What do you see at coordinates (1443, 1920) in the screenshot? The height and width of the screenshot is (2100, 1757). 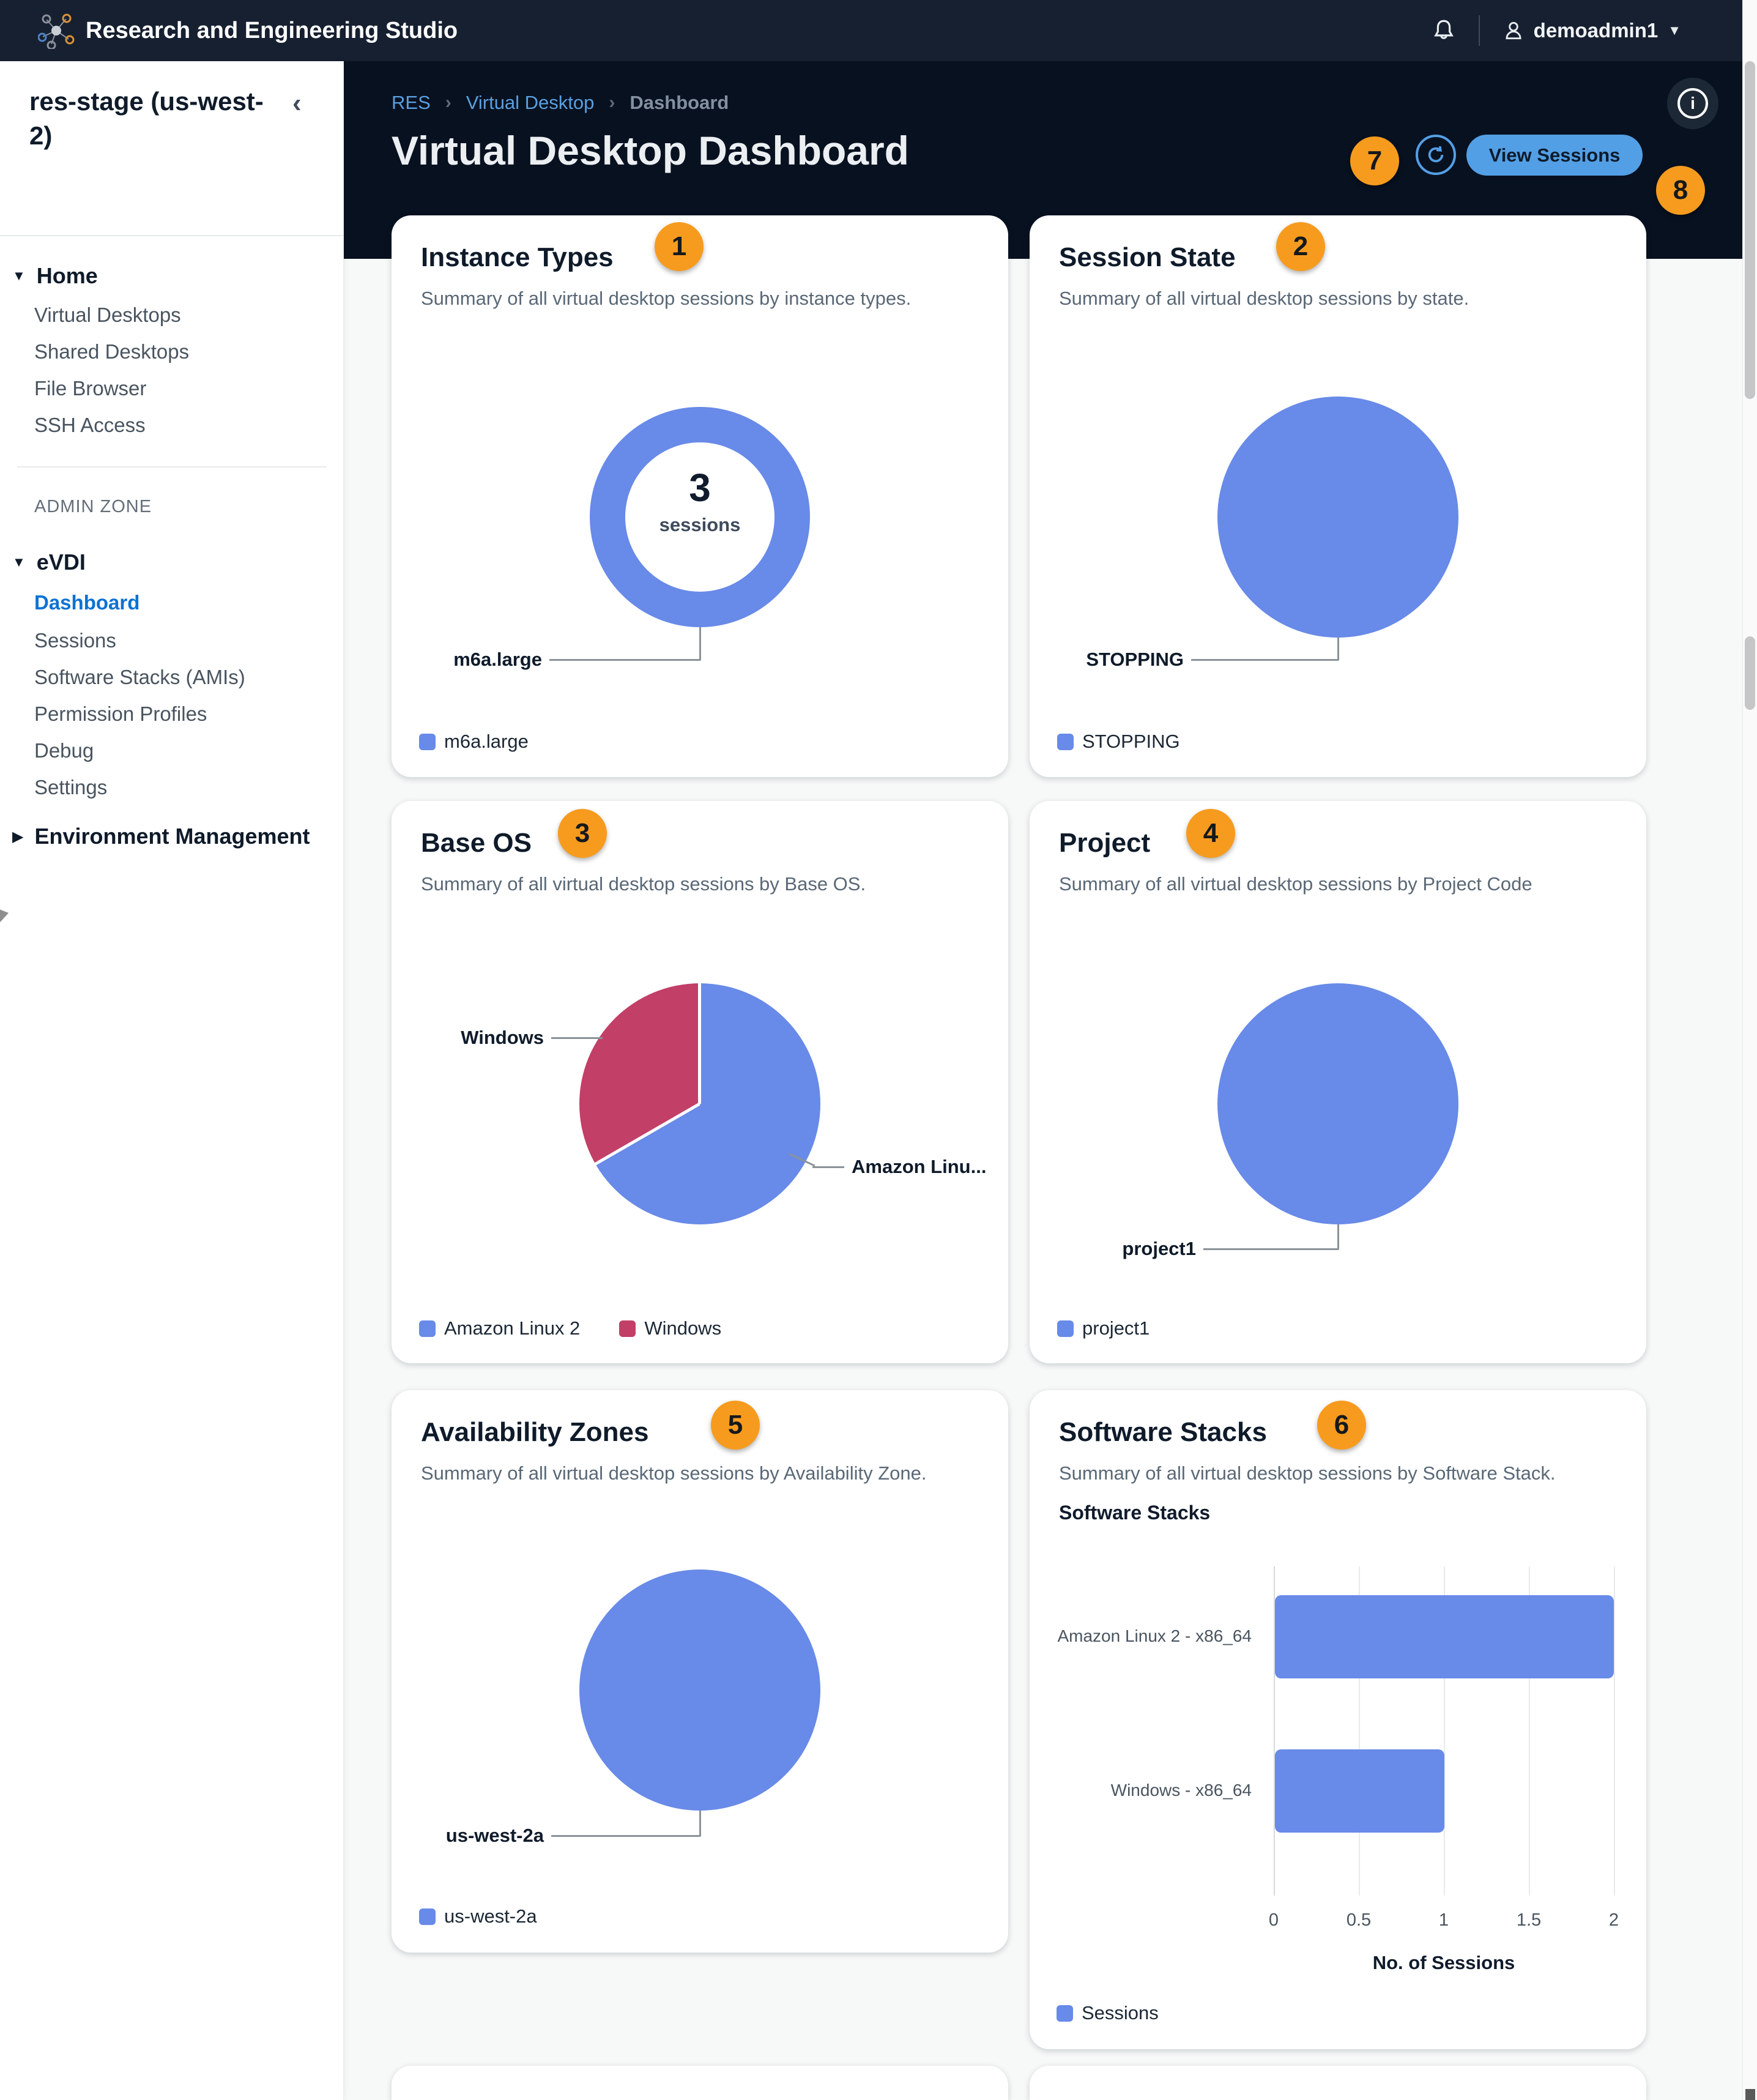 I see `x-tick-label: 1` at bounding box center [1443, 1920].